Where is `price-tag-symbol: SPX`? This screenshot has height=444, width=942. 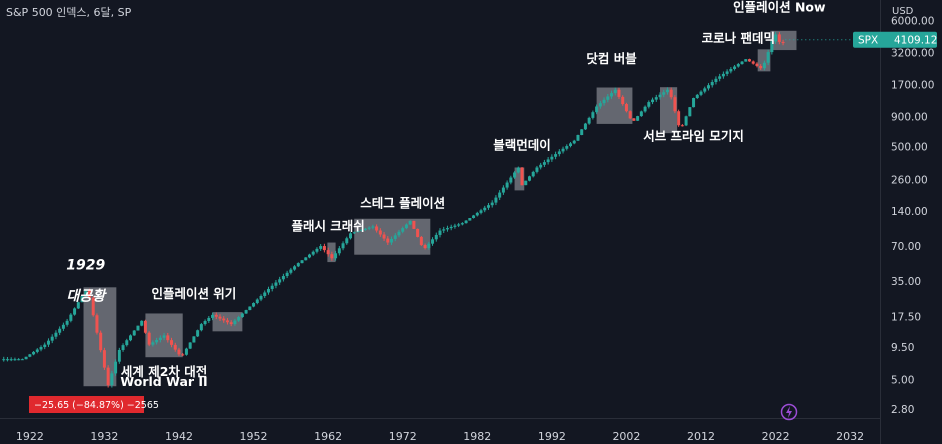
price-tag-symbol: SPX is located at coordinates (868, 41).